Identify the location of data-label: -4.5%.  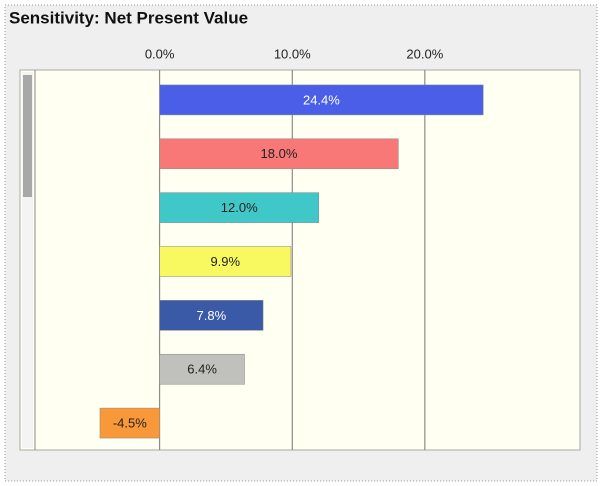
(130, 423).